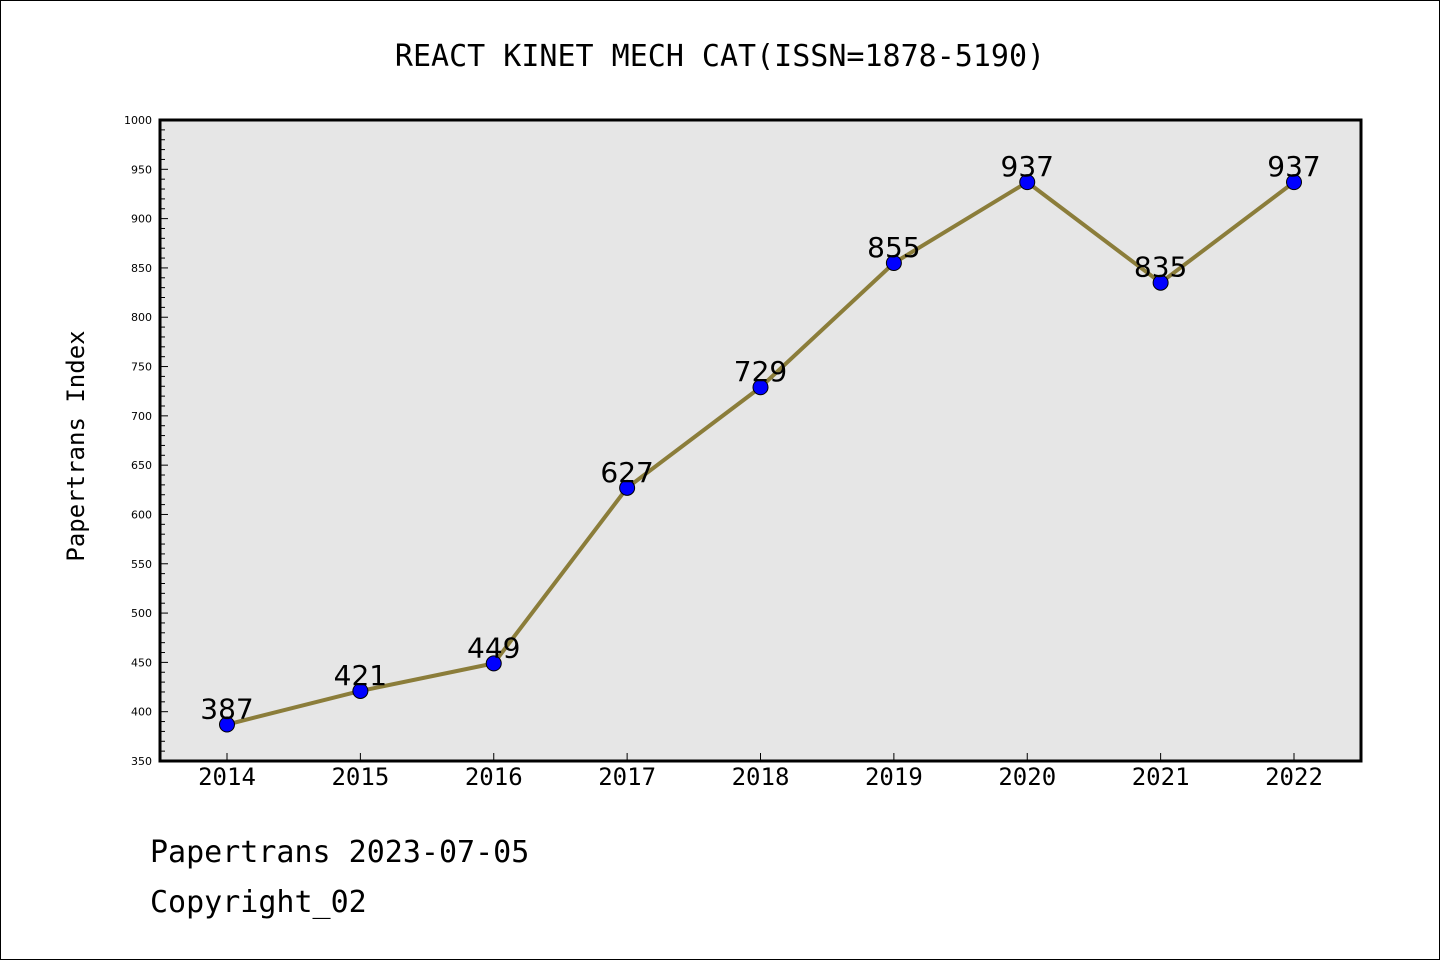 The image size is (1440, 960). Describe the element at coordinates (761, 777) in the screenshot. I see `x-tick-label: 2018` at that location.